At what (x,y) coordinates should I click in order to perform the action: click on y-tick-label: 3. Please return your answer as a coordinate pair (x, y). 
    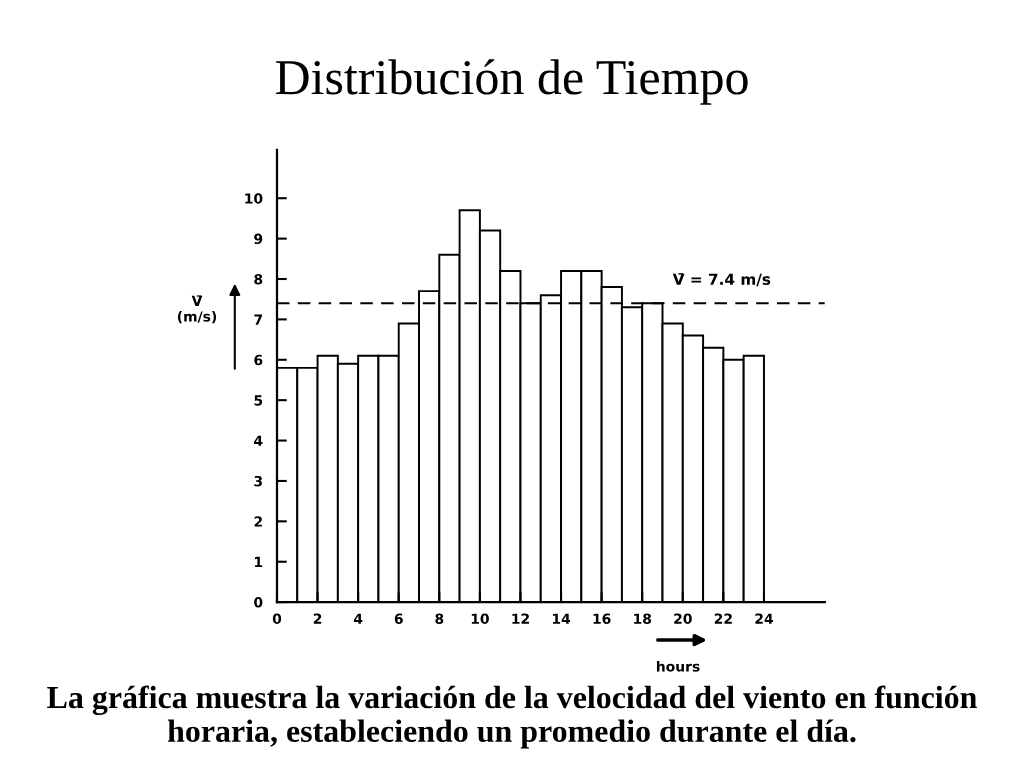
    Looking at the image, I should click on (258, 481).